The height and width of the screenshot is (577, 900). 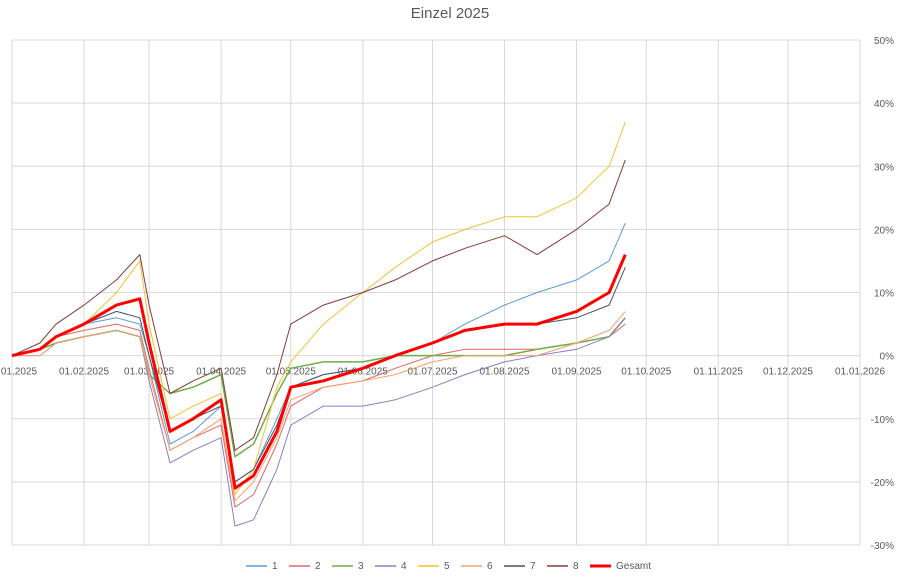 I want to click on x-tick-label: 01.11.2025, so click(x=719, y=372).